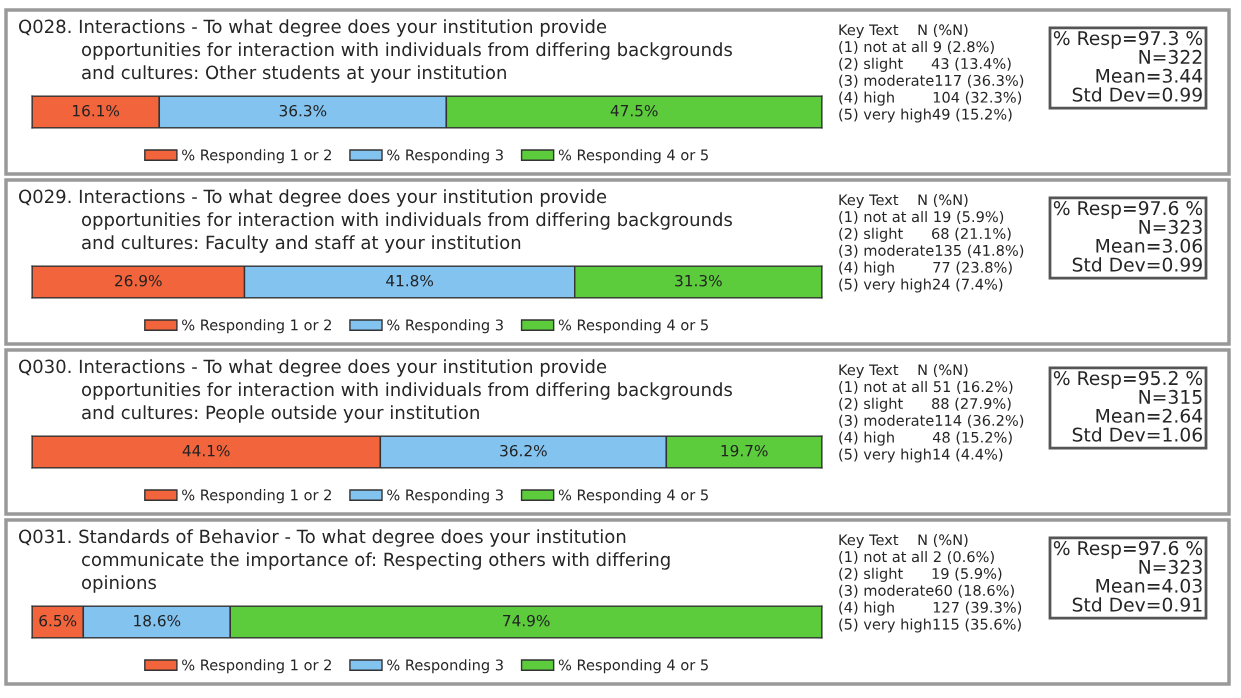  What do you see at coordinates (1128, 406) in the screenshot?
I see `text: % Resp=95.2 % N=315 Mean=2.64 Std Dev=1.06` at bounding box center [1128, 406].